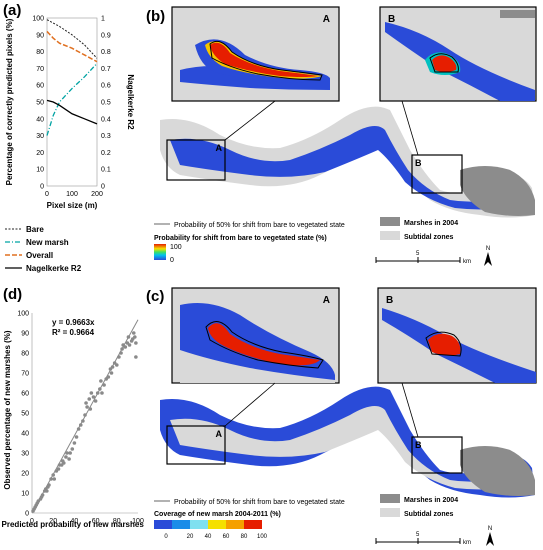  Describe the element at coordinates (326, 300) in the screenshot. I see `inset-a-letter-c: A` at that location.